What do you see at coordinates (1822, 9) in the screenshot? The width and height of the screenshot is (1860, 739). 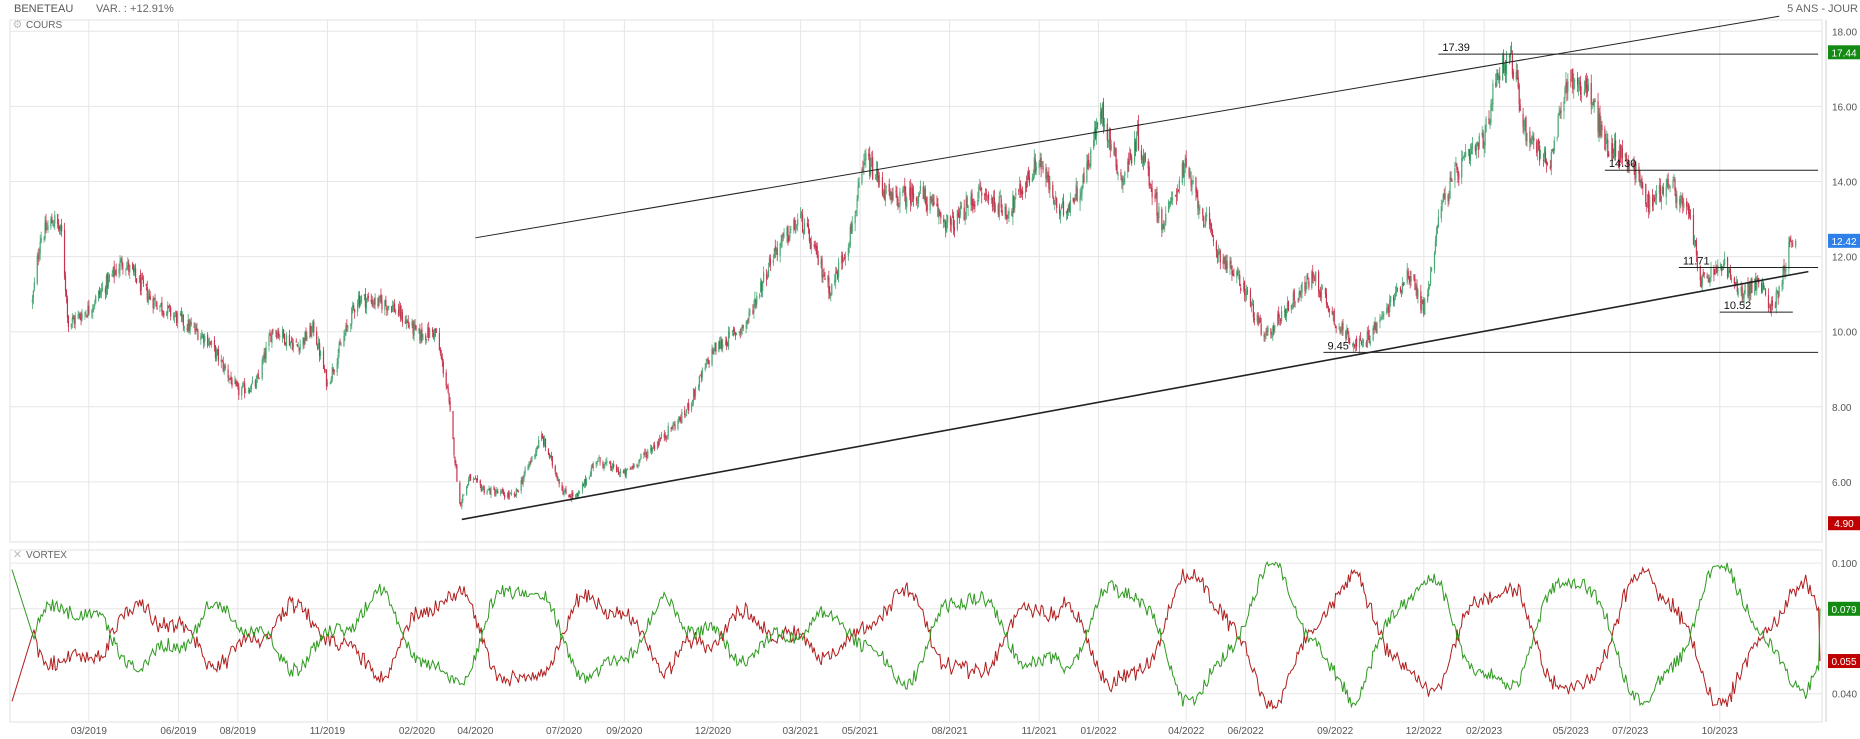 I see `period-selector: 5 ANS - JOUR` at bounding box center [1822, 9].